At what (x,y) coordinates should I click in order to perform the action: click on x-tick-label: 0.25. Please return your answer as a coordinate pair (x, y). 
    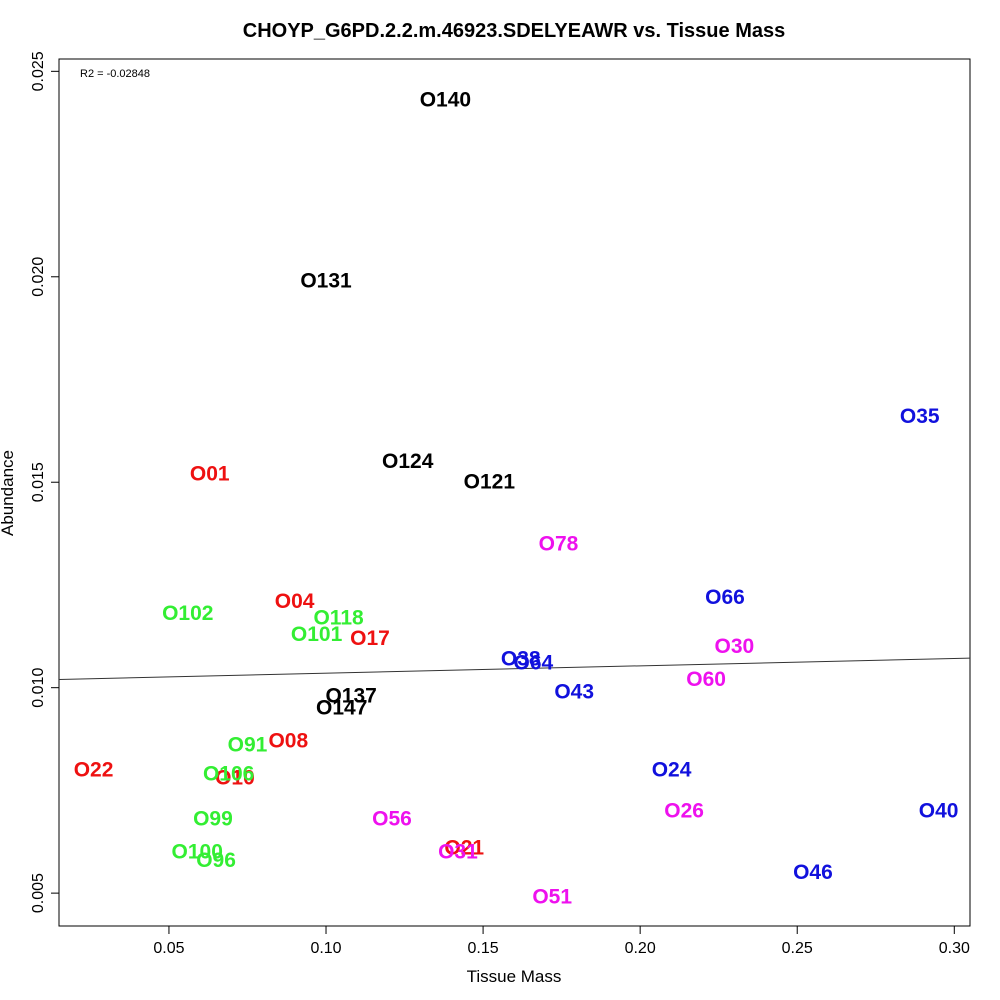
    Looking at the image, I should click on (797, 948).